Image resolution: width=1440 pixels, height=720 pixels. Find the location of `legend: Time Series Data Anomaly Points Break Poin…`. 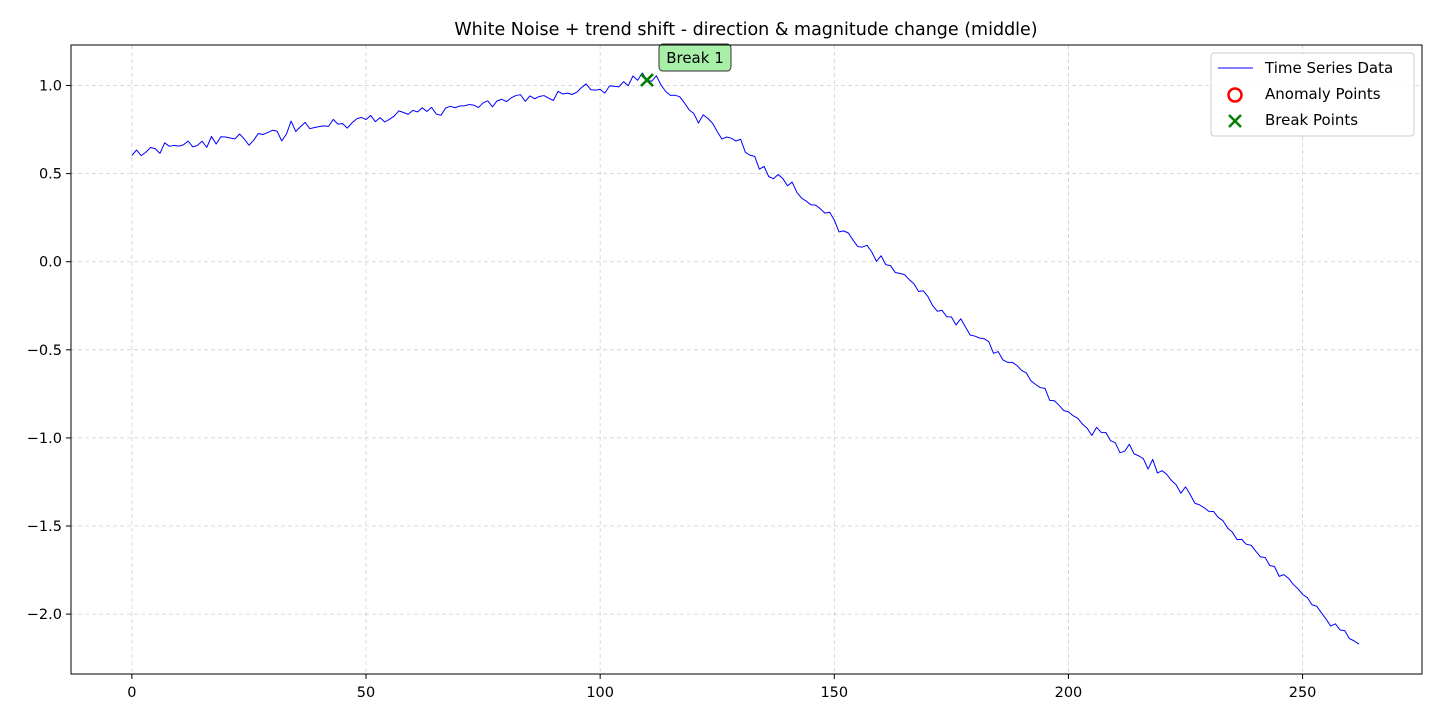

legend: Time Series Data Anomaly Points Break Poin… is located at coordinates (1312, 94).